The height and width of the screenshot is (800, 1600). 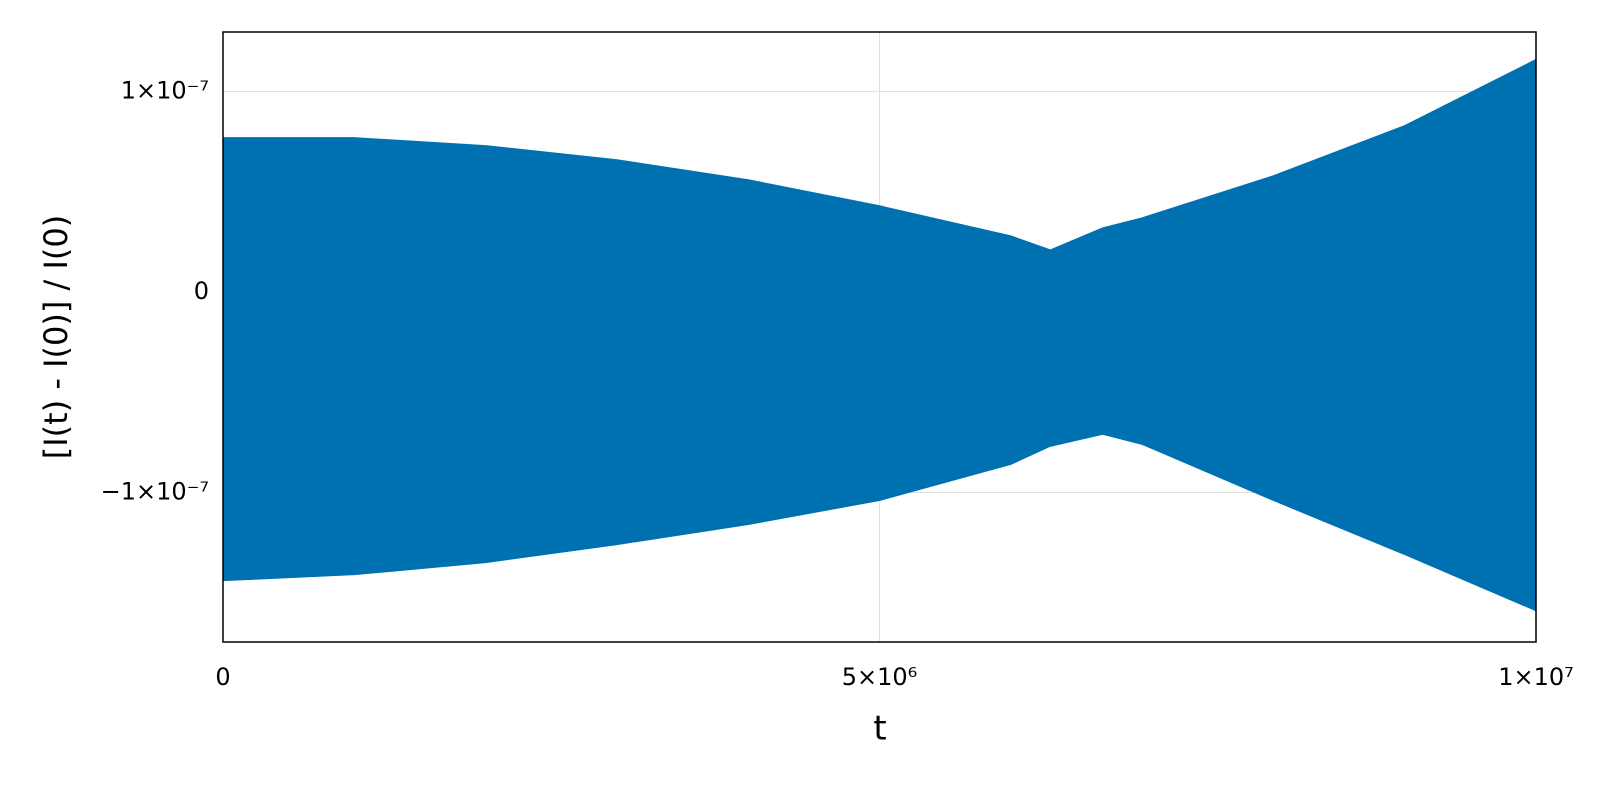 I want to click on x-tick-label: 1×10⁷, so click(x=1536, y=677).